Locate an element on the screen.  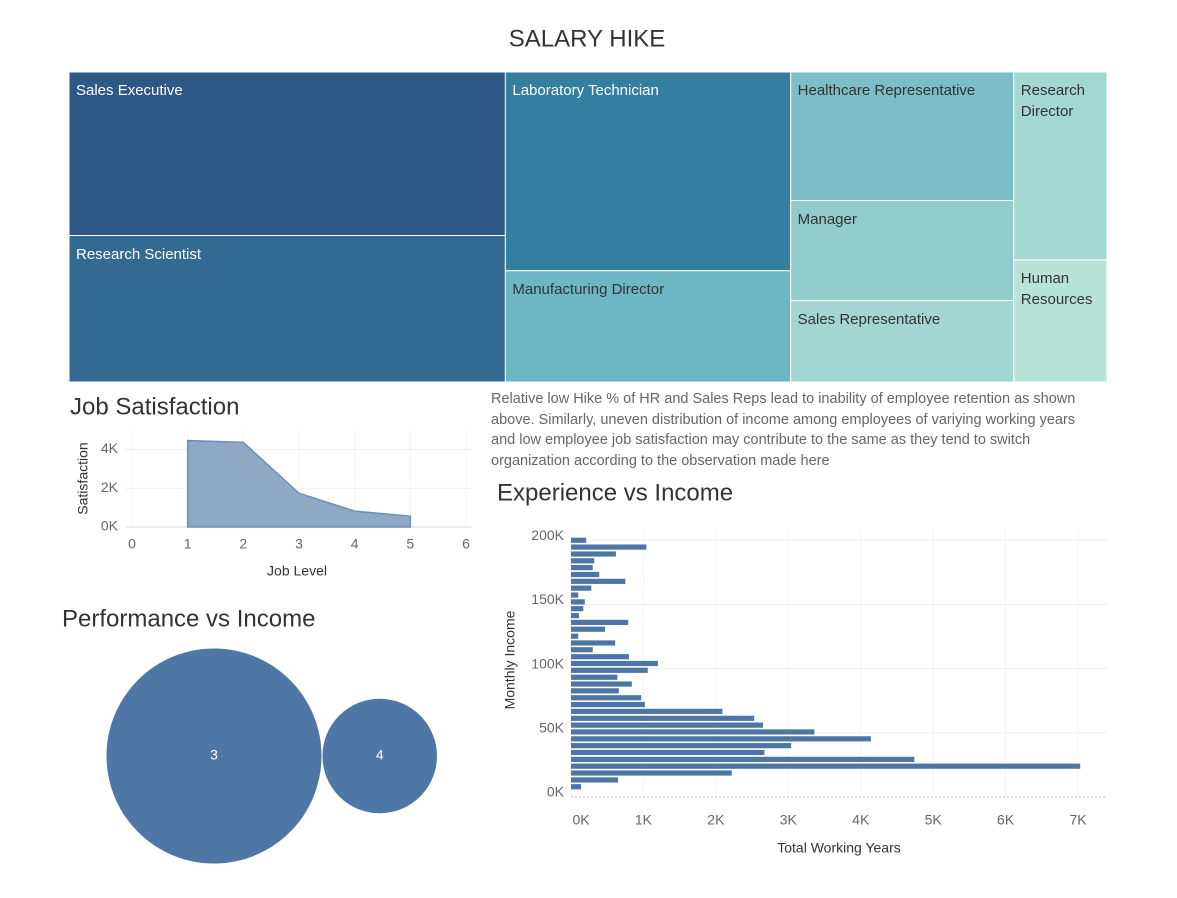
treemap-label: Laboratory Technician is located at coordinates (585, 90).